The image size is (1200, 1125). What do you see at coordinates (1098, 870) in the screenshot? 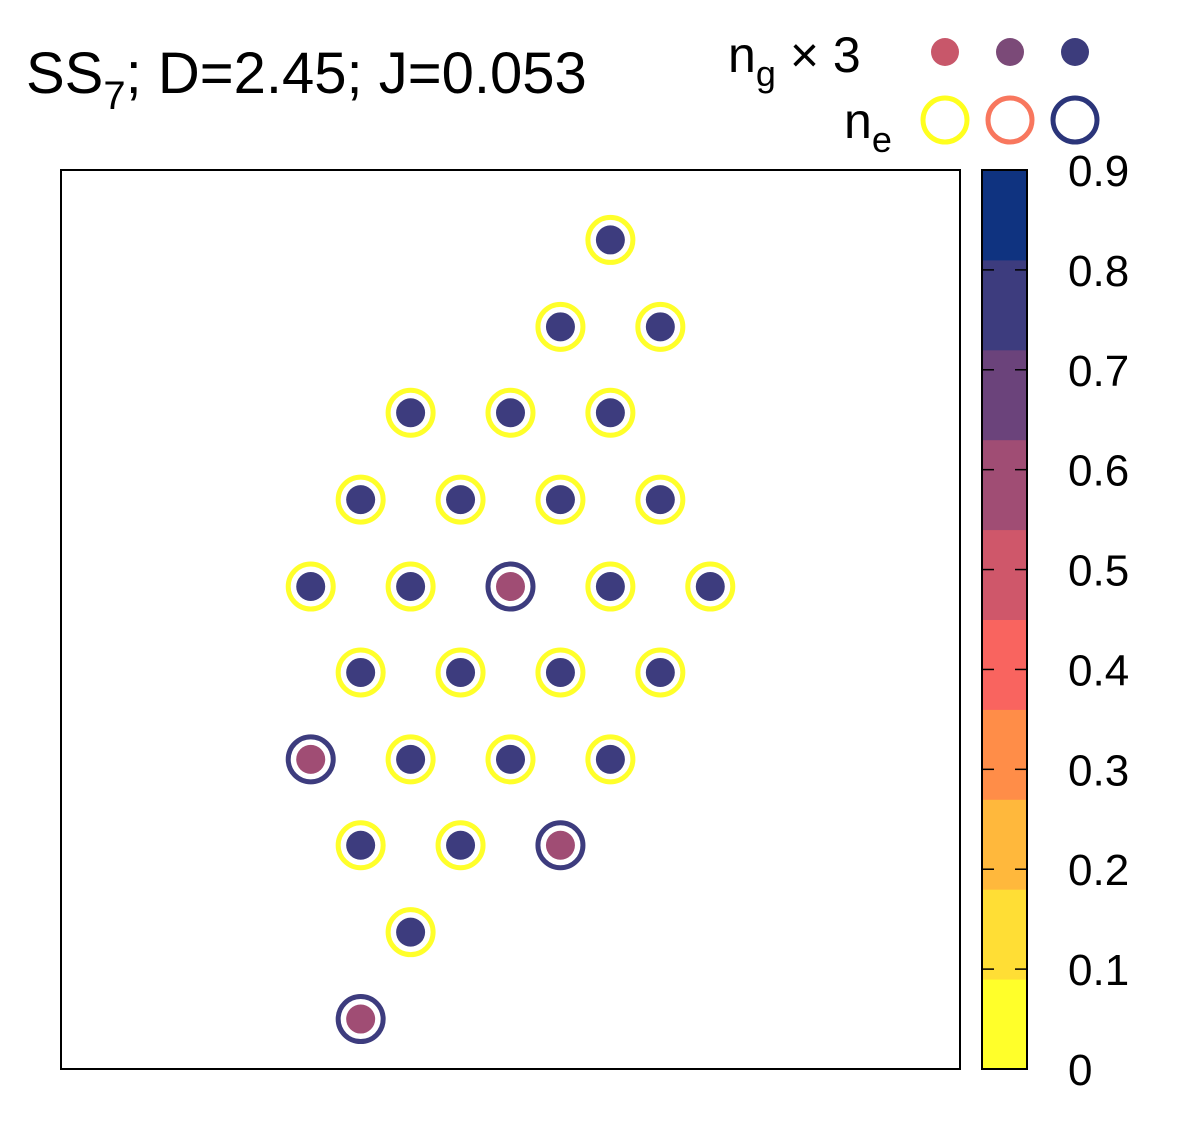
I see `colorbar-tick-label: 0.2` at bounding box center [1098, 870].